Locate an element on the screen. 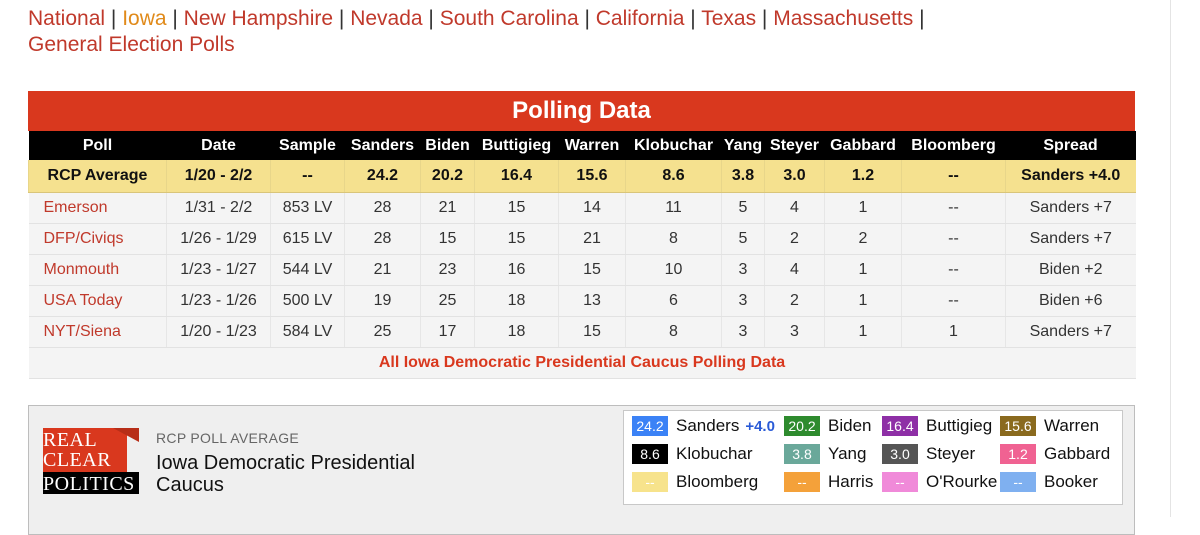 This screenshot has height=535, width=1200. legend-item: -- Booker is located at coordinates (1049, 482).